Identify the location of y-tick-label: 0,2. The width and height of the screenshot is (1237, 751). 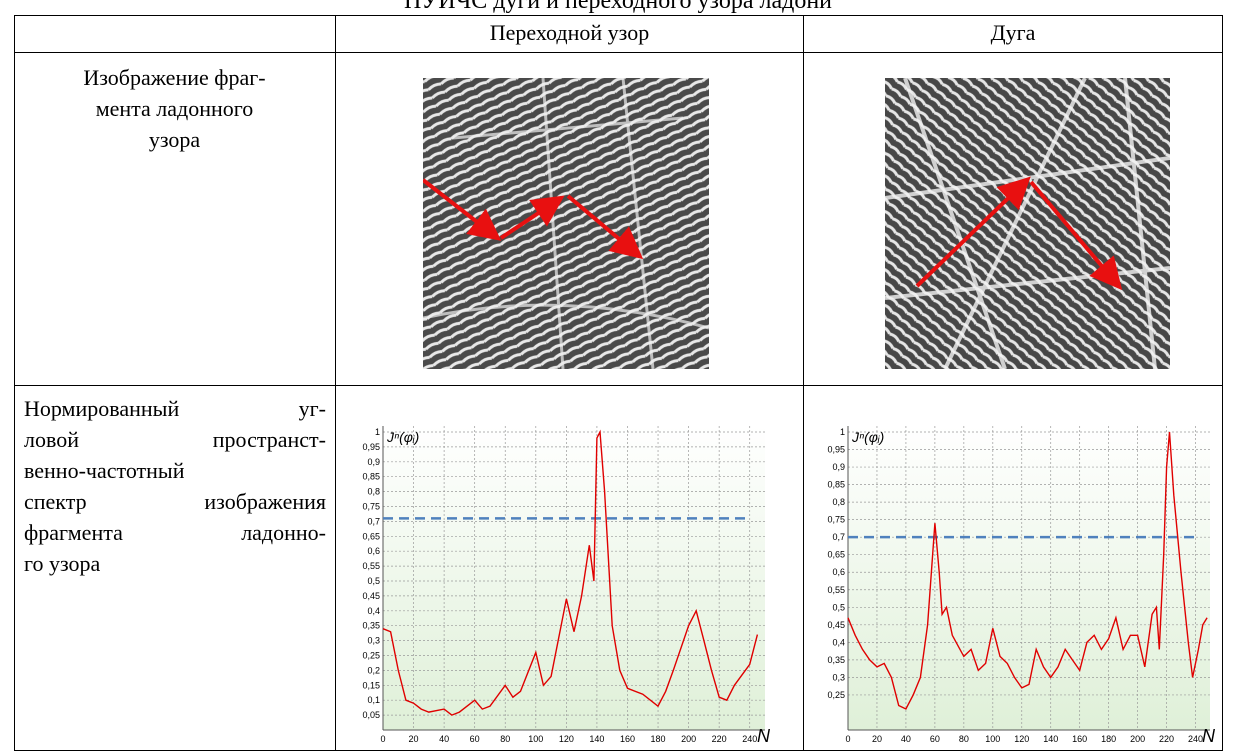
(373, 670).